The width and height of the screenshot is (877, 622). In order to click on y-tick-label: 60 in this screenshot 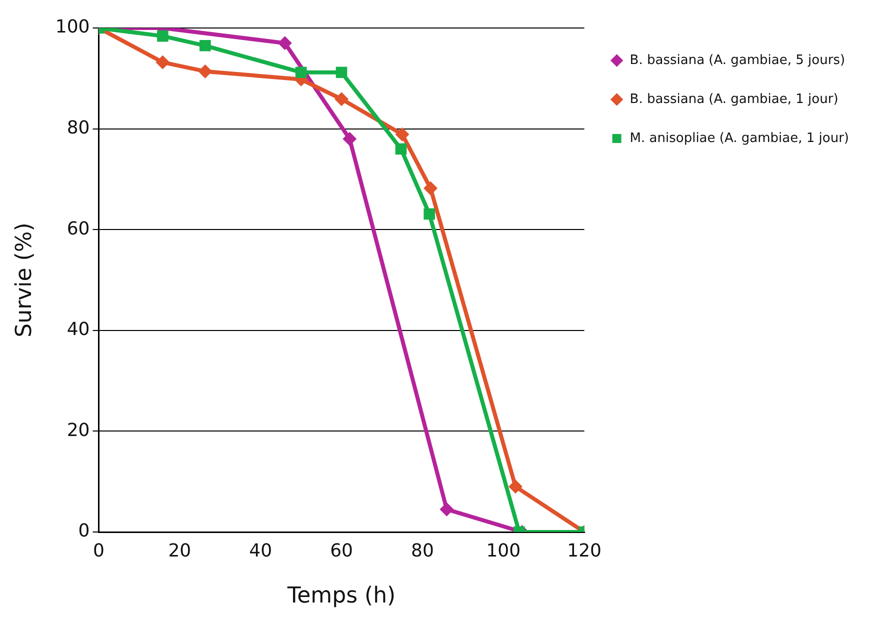, I will do `click(78, 229)`.